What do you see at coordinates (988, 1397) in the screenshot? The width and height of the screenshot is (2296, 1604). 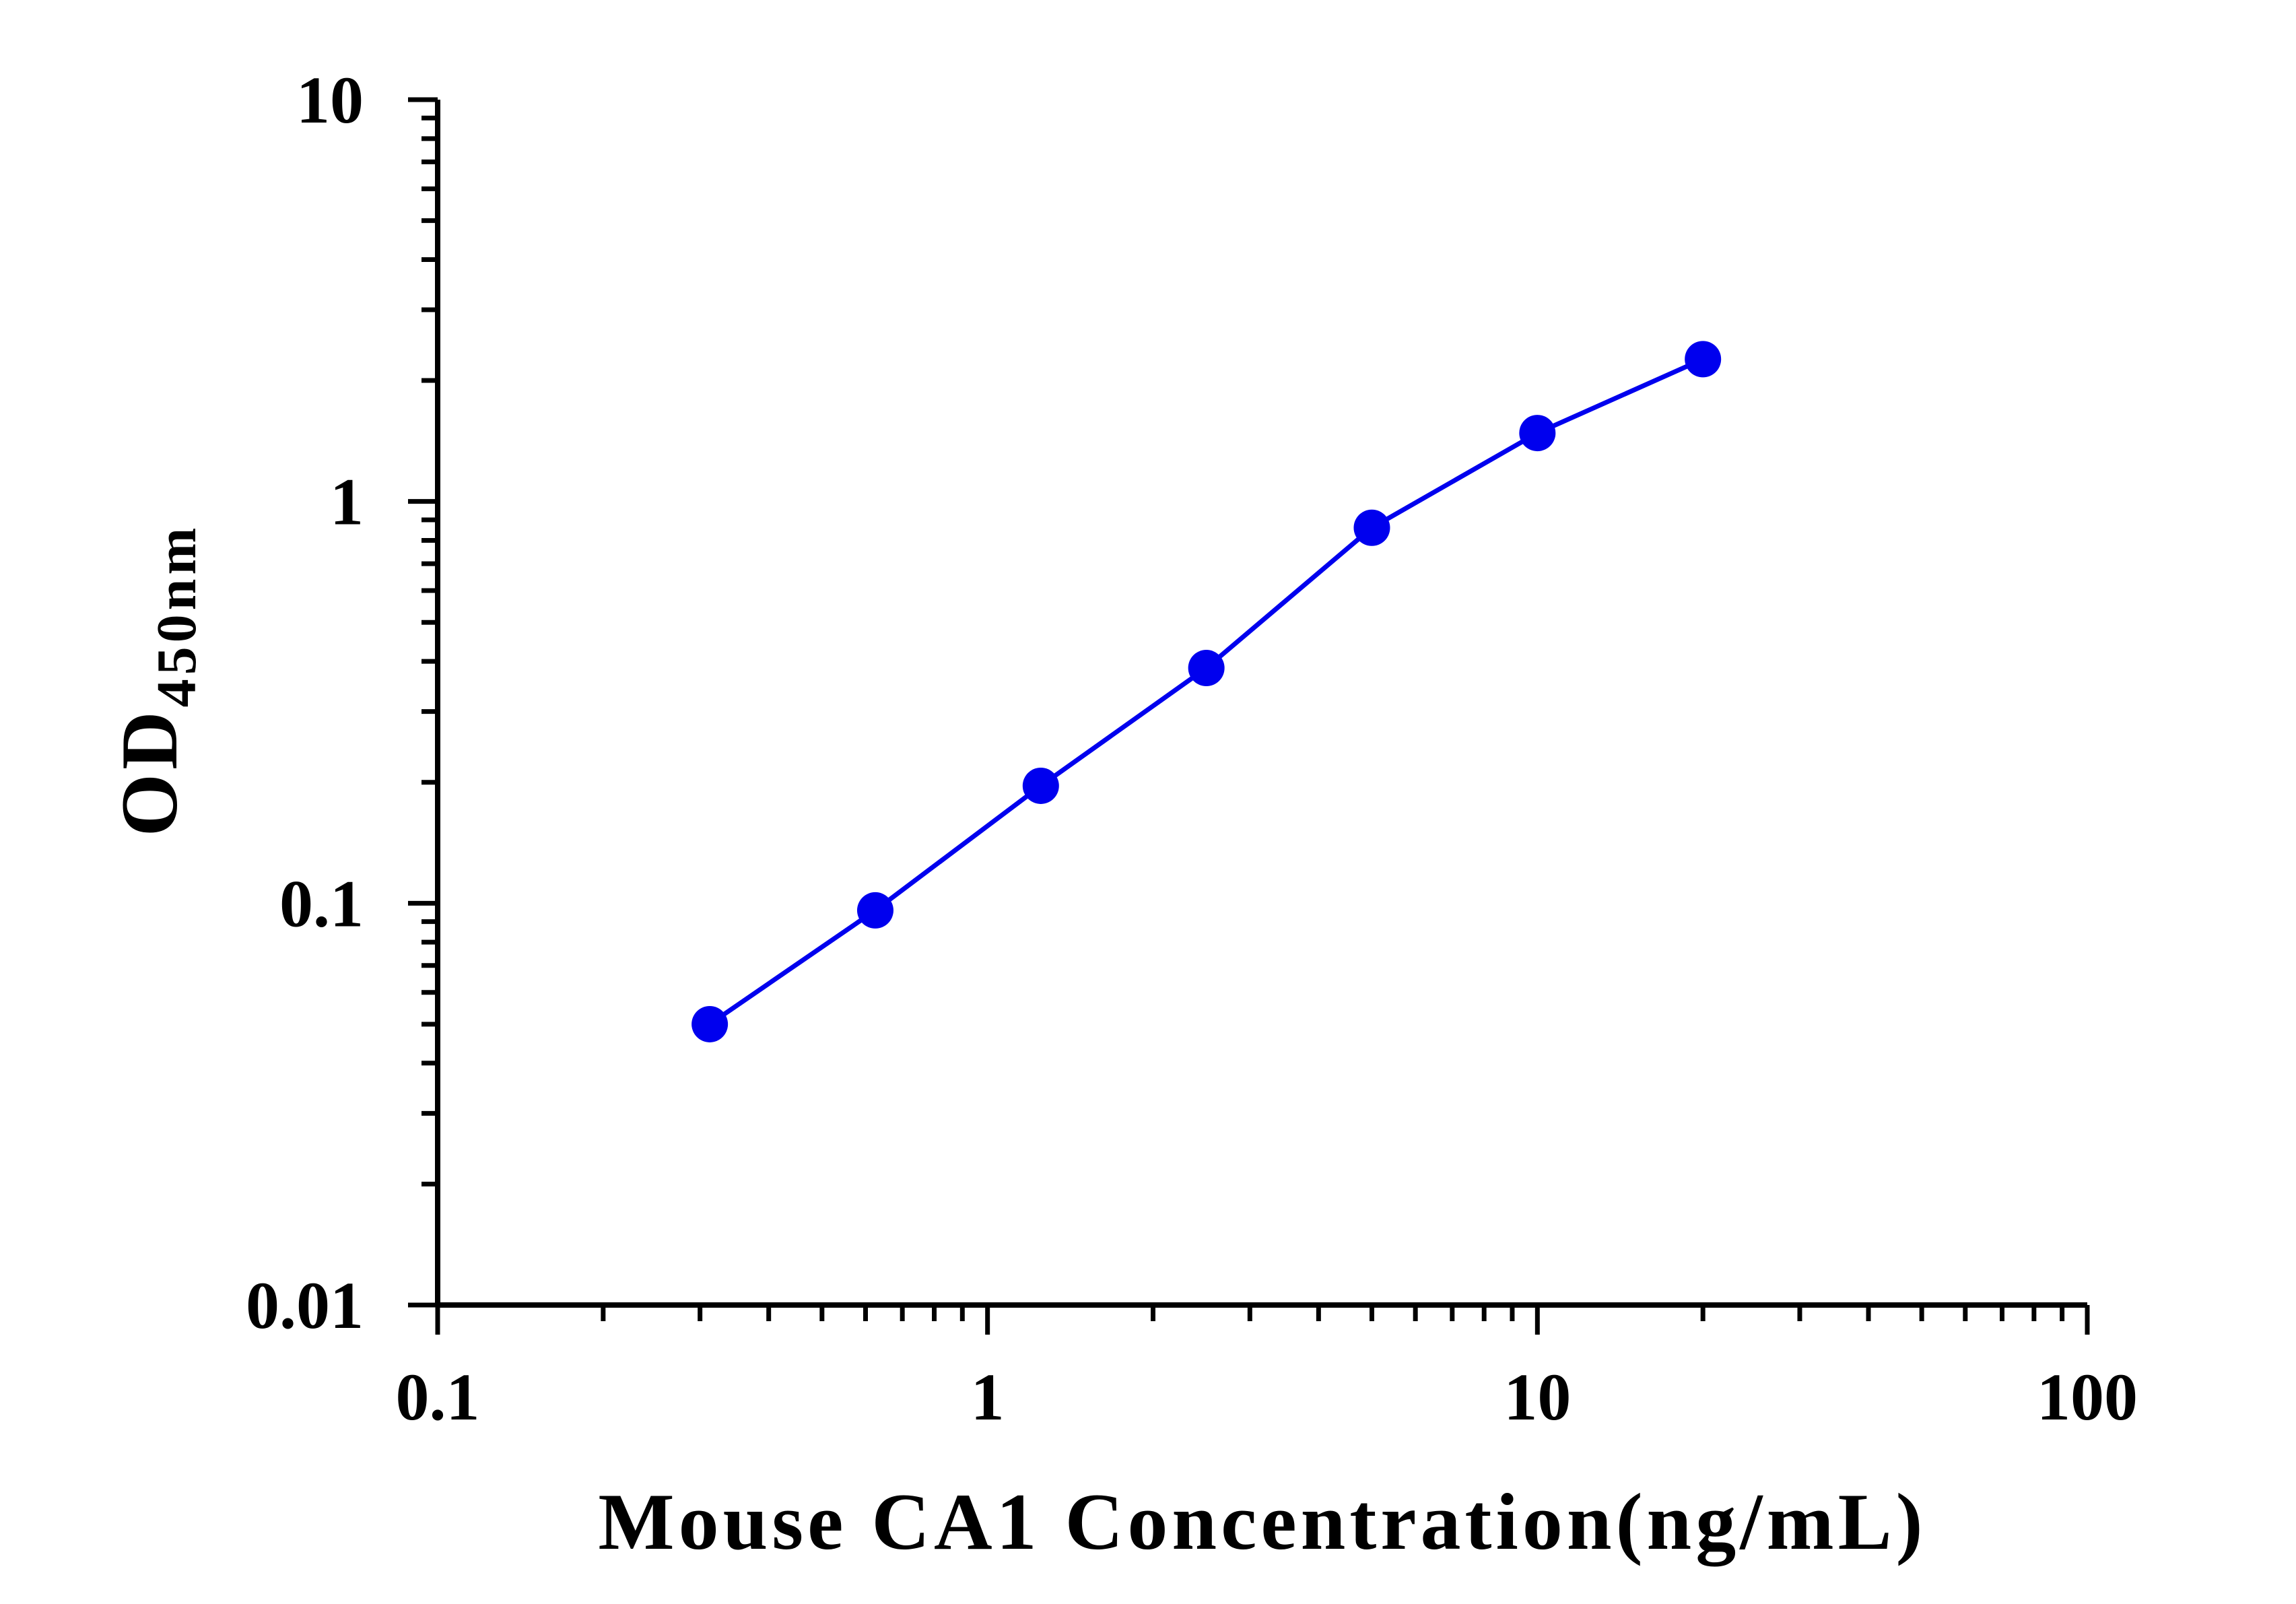 I see `x-tick-label: 1` at bounding box center [988, 1397].